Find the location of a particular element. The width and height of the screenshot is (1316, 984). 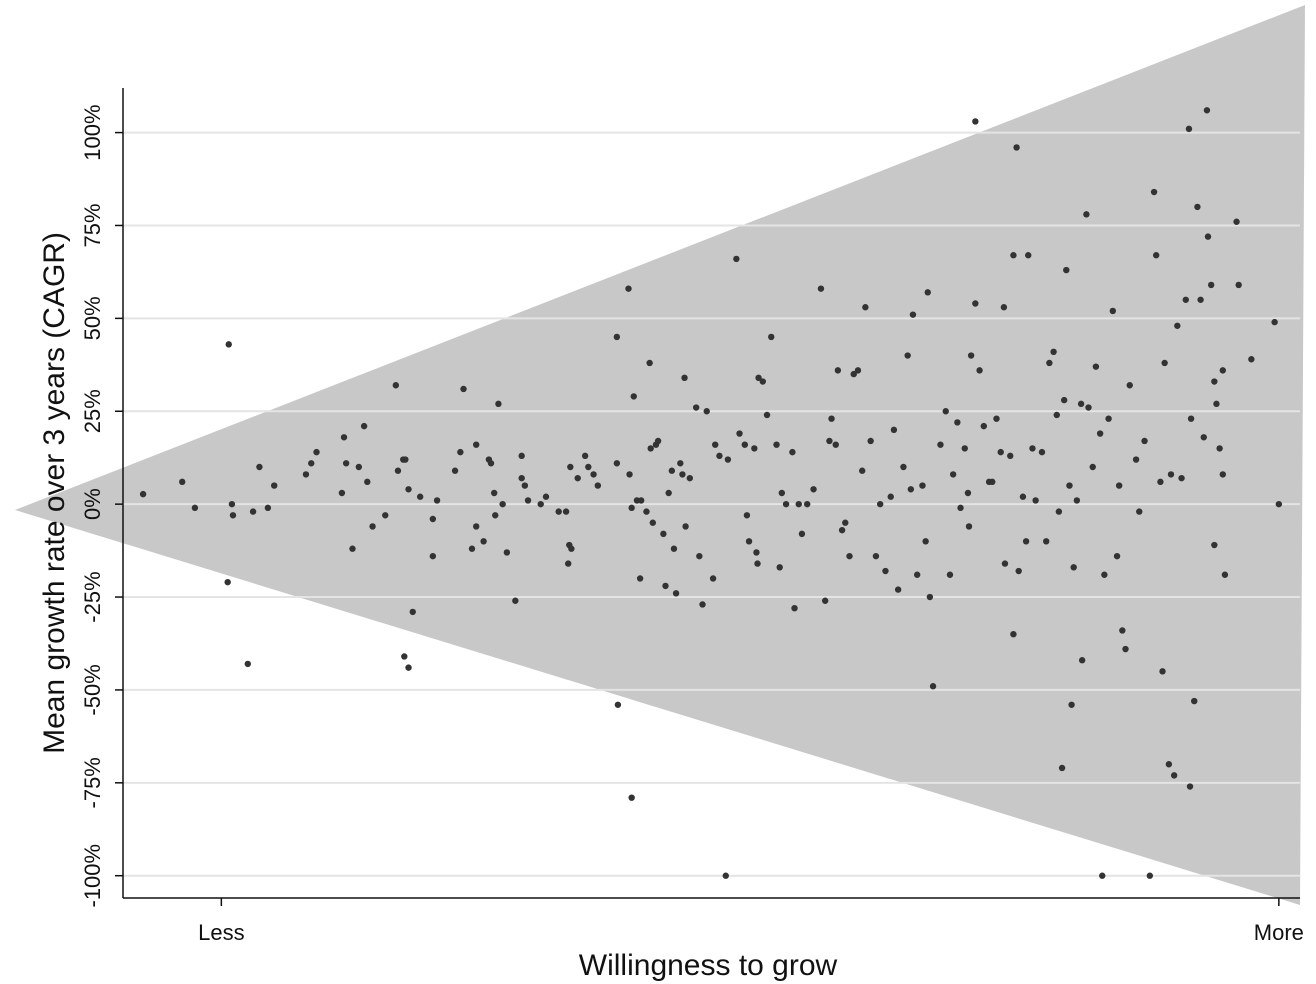

x-tick-label: Less is located at coordinates (221, 932).